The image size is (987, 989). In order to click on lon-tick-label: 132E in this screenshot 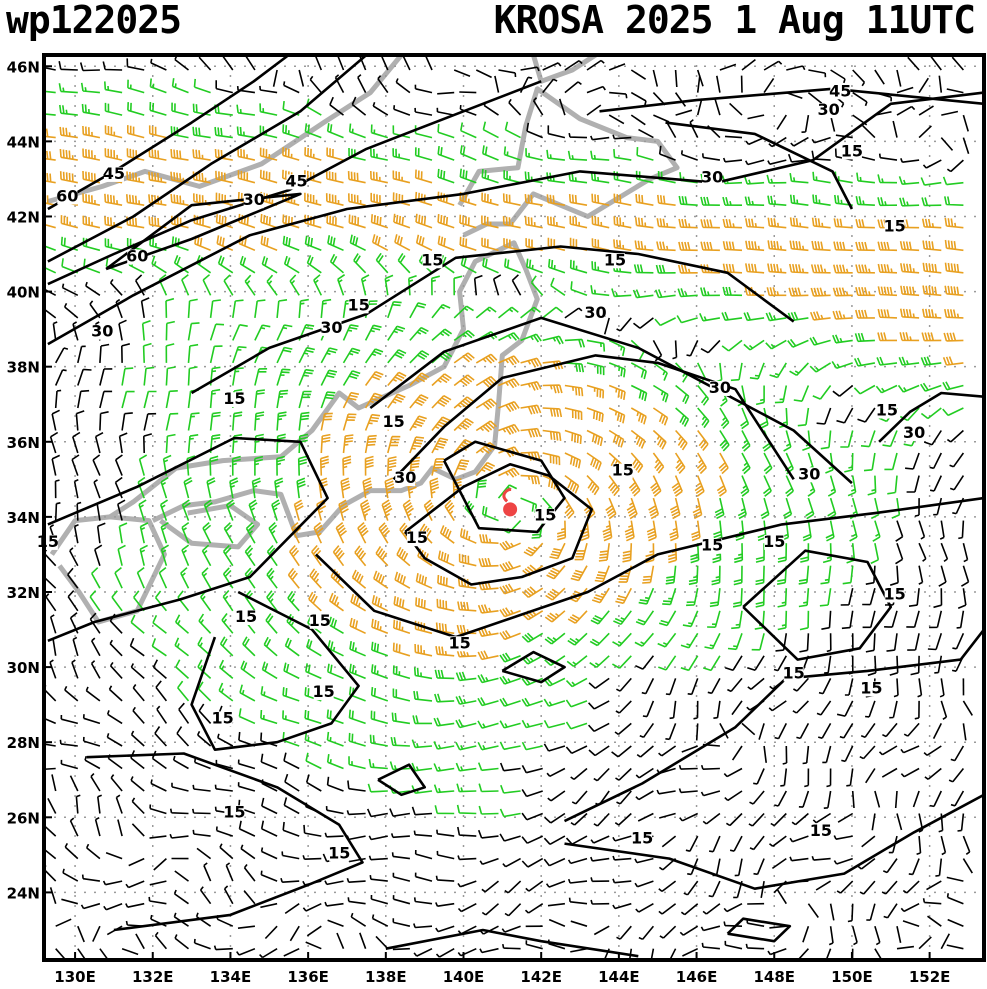, I will do `click(153, 977)`.